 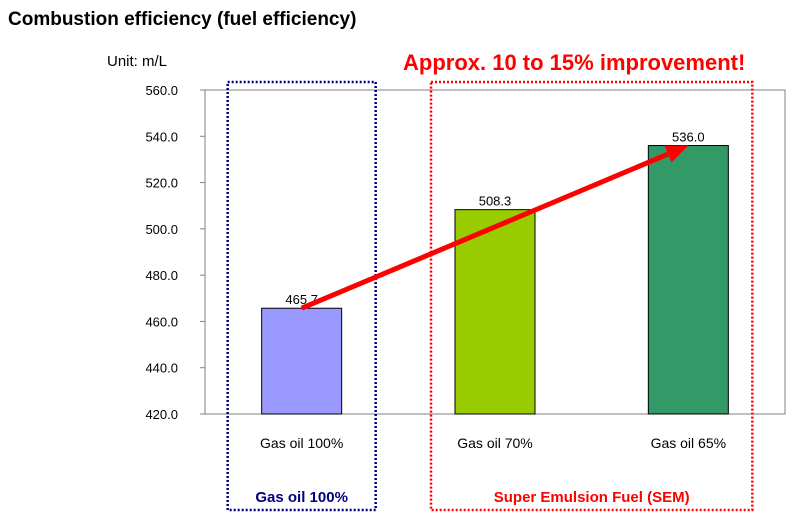 What do you see at coordinates (137, 61) in the screenshot?
I see `unit-label: Unit: m/L` at bounding box center [137, 61].